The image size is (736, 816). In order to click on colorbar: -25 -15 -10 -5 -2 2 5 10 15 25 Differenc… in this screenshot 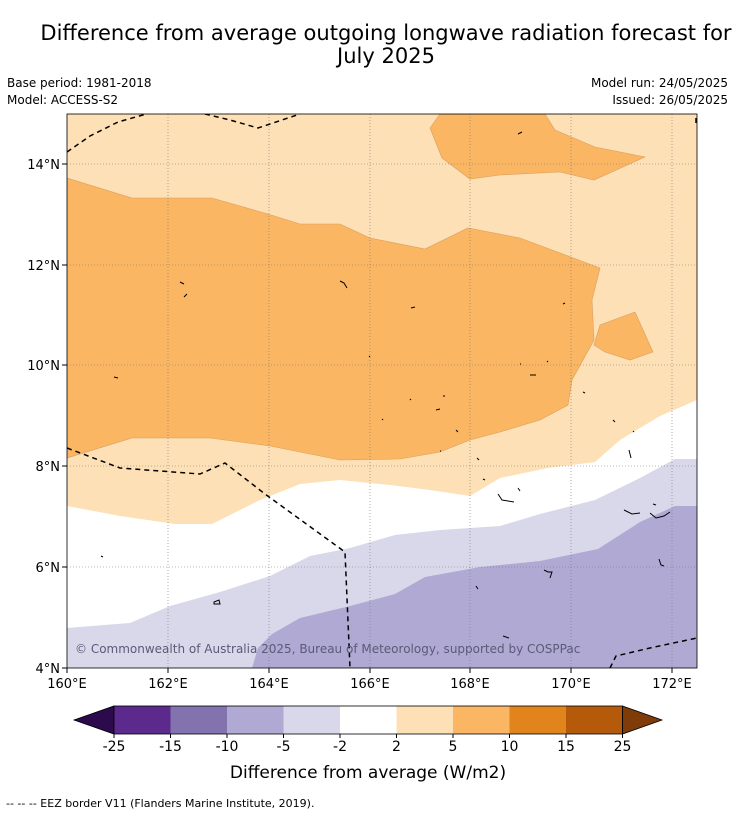, I will do `click(368, 744)`.